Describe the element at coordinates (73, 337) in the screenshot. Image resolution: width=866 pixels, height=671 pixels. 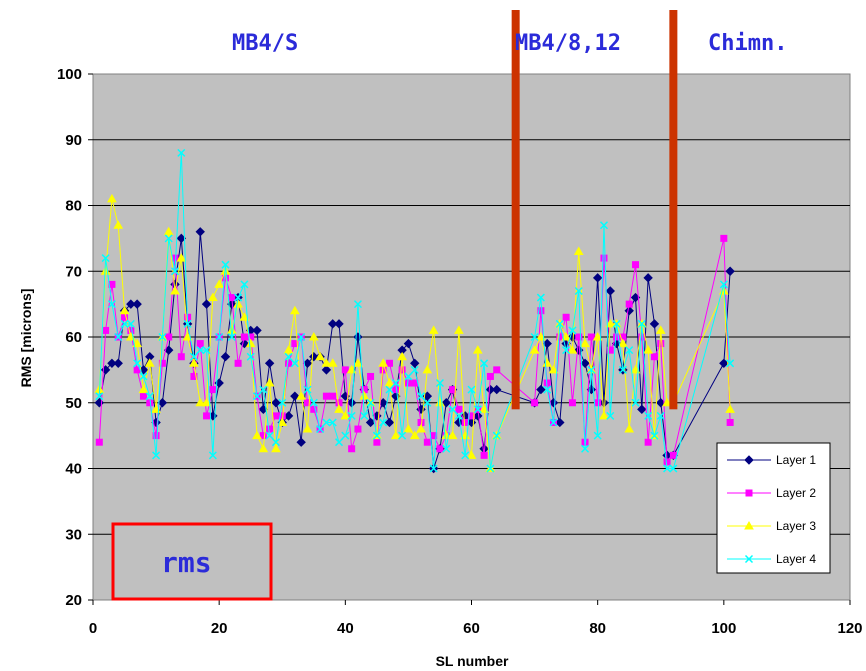
I see `y-tick-label-60: 60` at that location.